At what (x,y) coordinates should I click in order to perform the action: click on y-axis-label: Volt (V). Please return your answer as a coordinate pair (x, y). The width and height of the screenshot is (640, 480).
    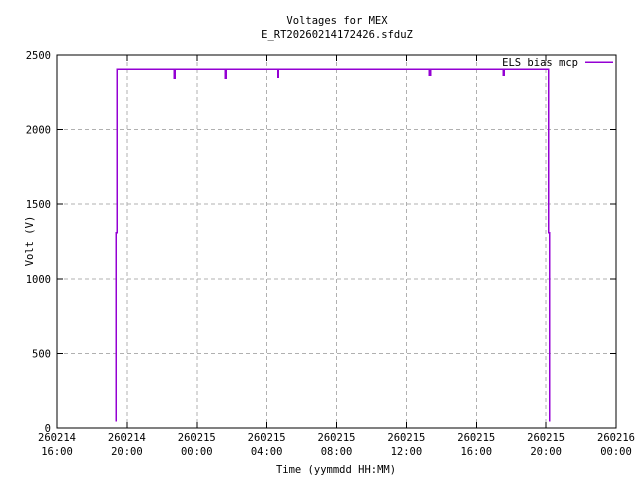
    Looking at the image, I should click on (30, 241).